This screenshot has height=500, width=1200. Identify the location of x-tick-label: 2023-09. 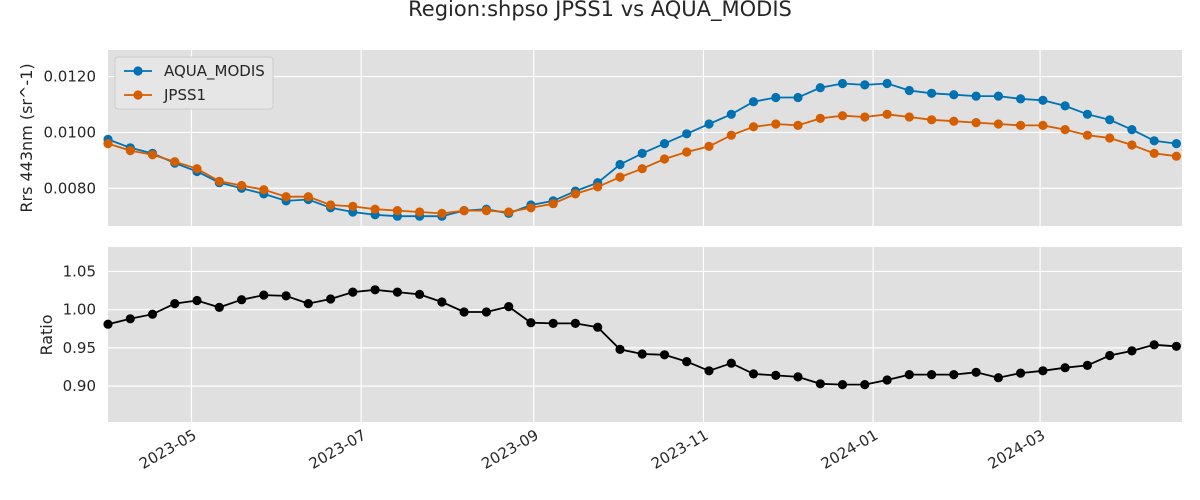
(509, 449).